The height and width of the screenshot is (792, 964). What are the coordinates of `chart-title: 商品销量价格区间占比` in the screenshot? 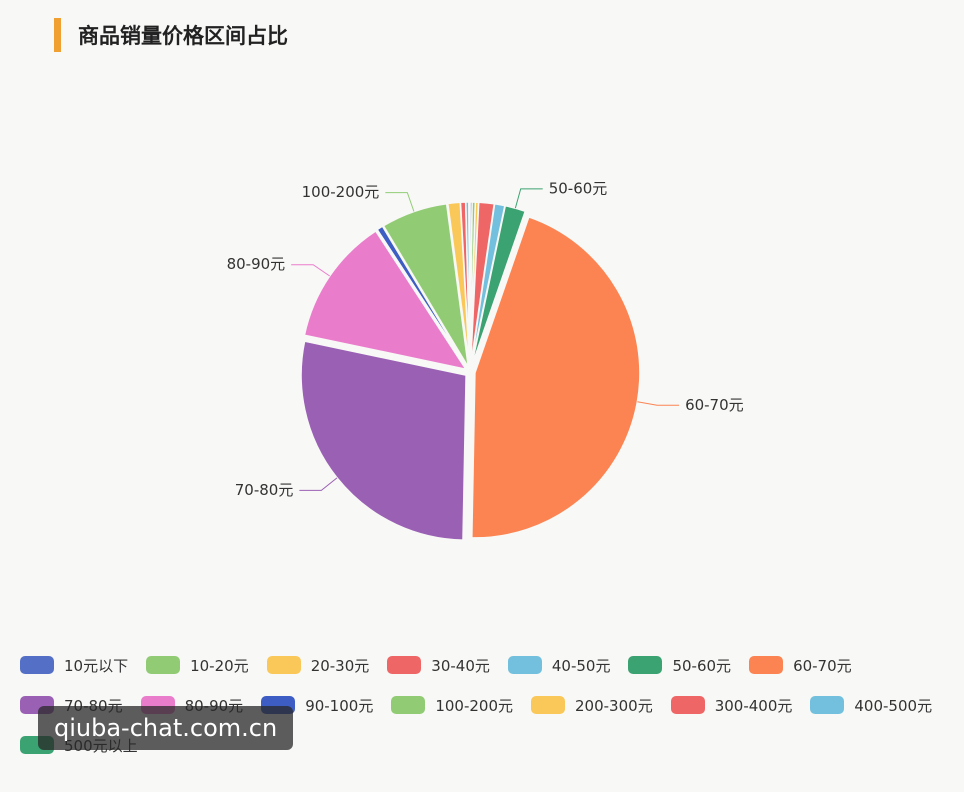 It's located at (183, 36).